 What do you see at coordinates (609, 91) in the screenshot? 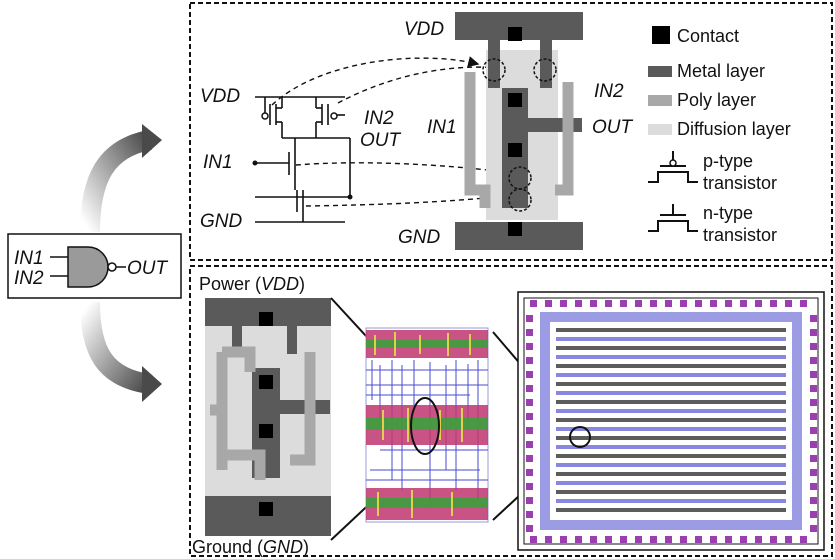
I see `layout-in2-label: IN2` at bounding box center [609, 91].